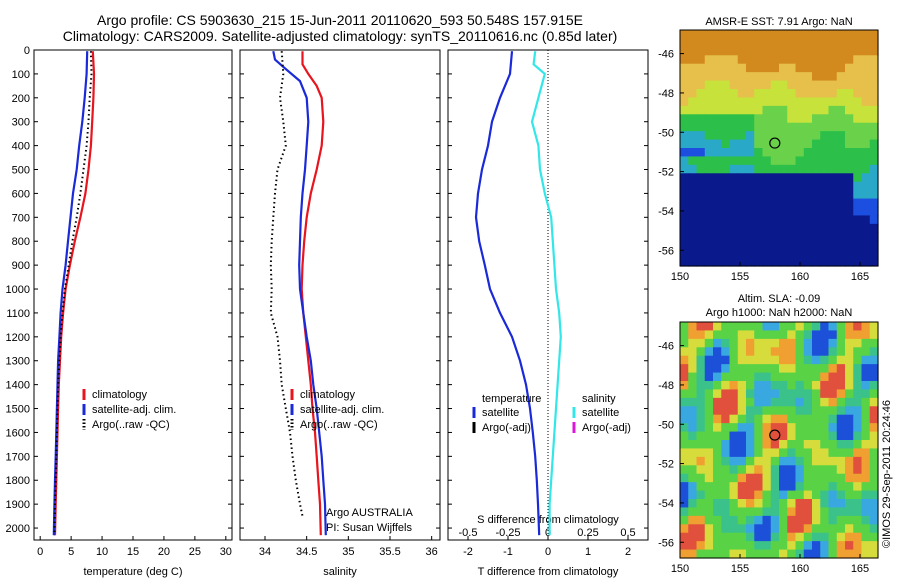  I want to click on legend-label-temperature: satellite-adj. clim., so click(134, 410).